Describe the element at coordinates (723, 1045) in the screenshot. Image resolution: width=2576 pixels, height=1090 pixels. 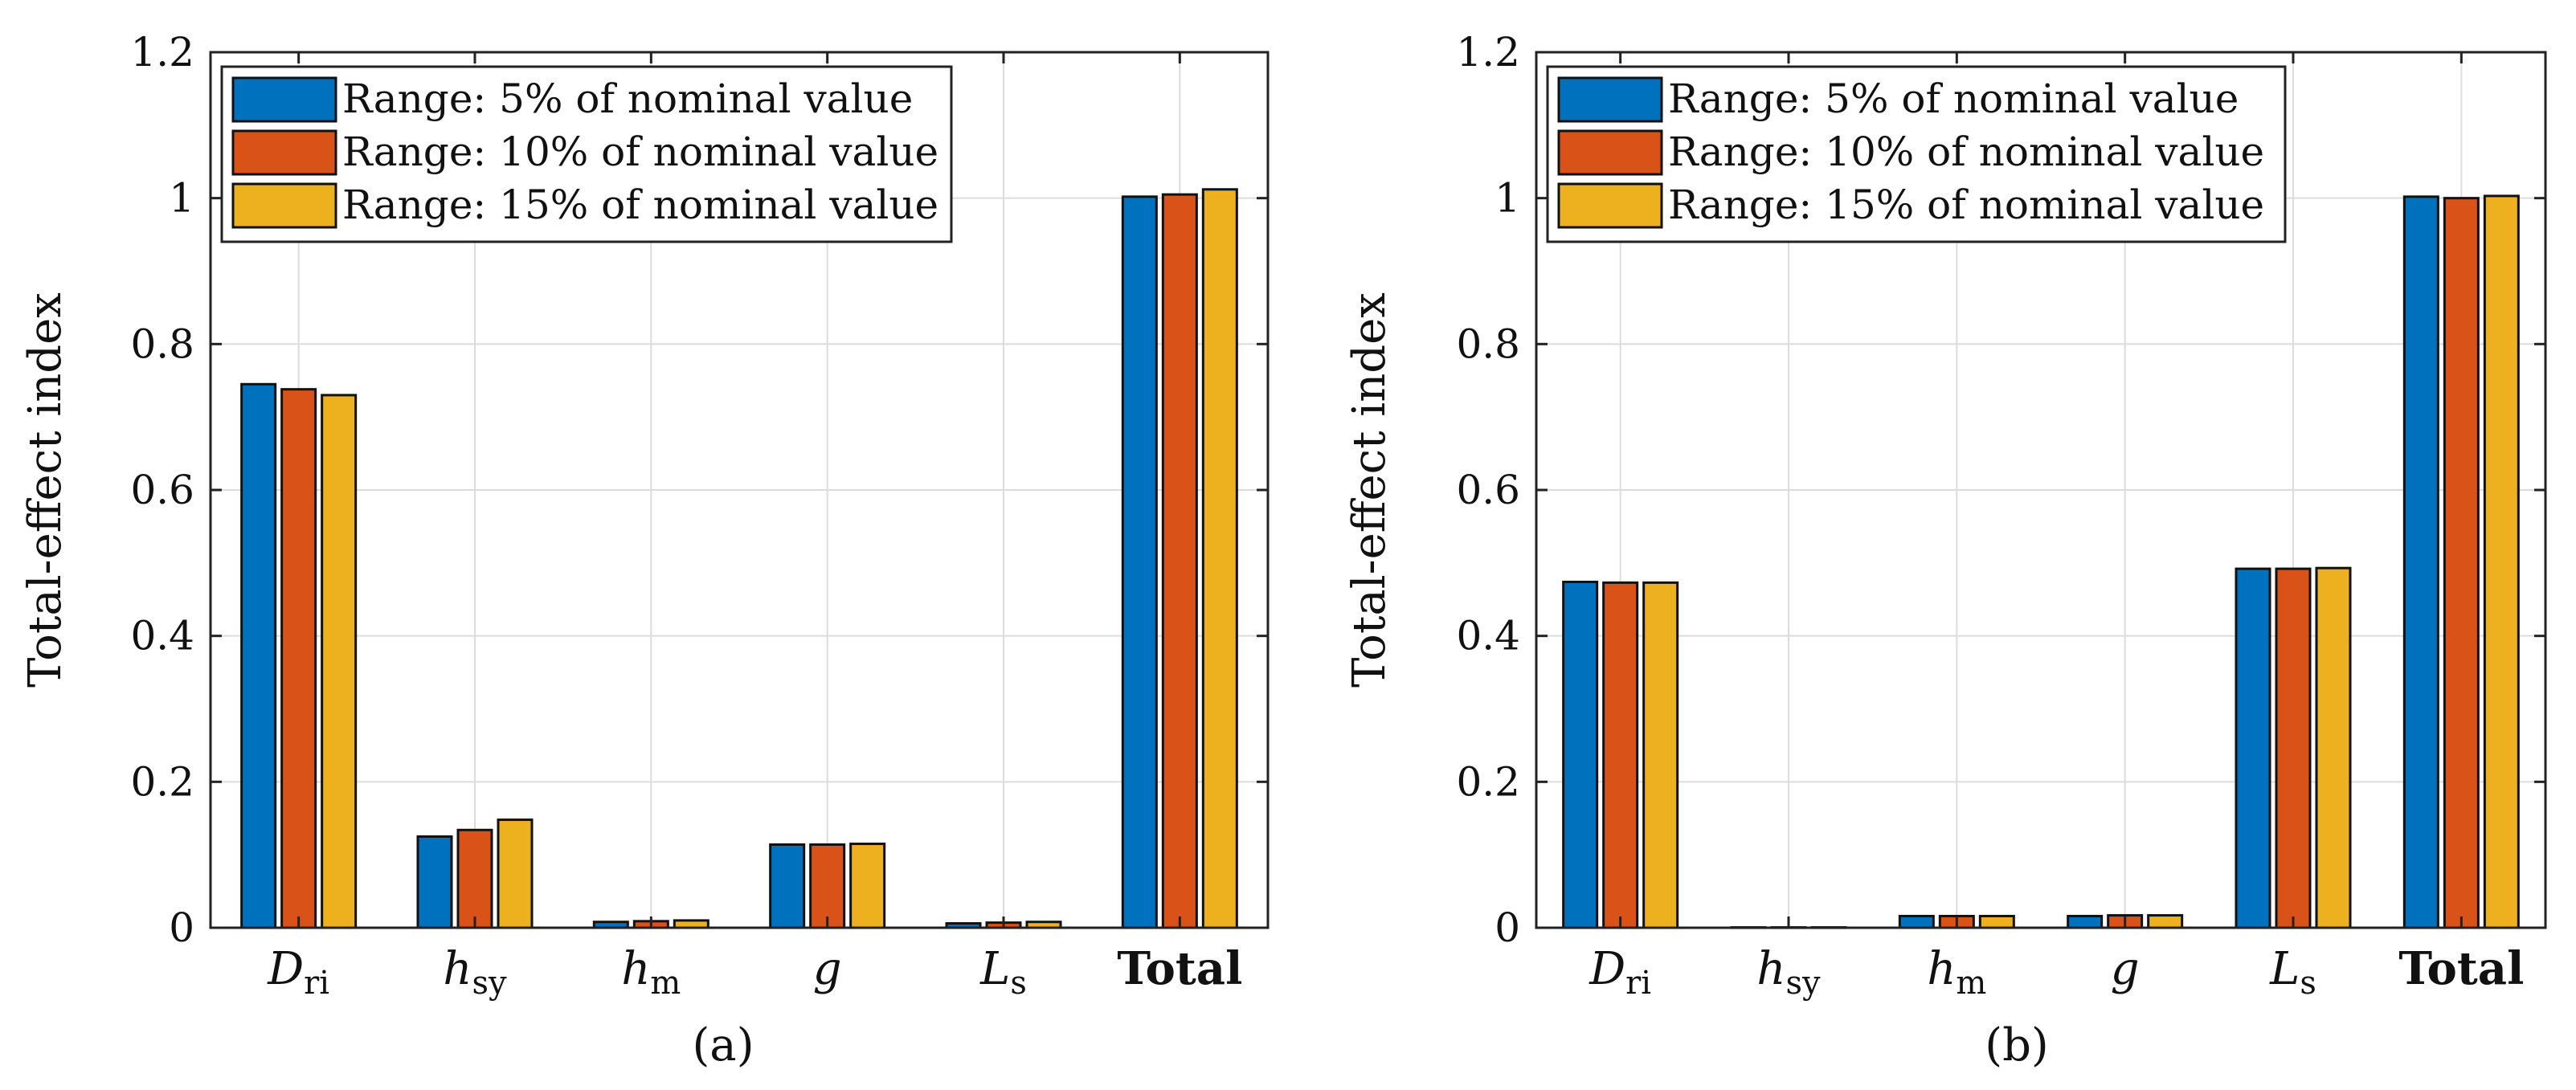
I see `panel-caption: (a)` at that location.